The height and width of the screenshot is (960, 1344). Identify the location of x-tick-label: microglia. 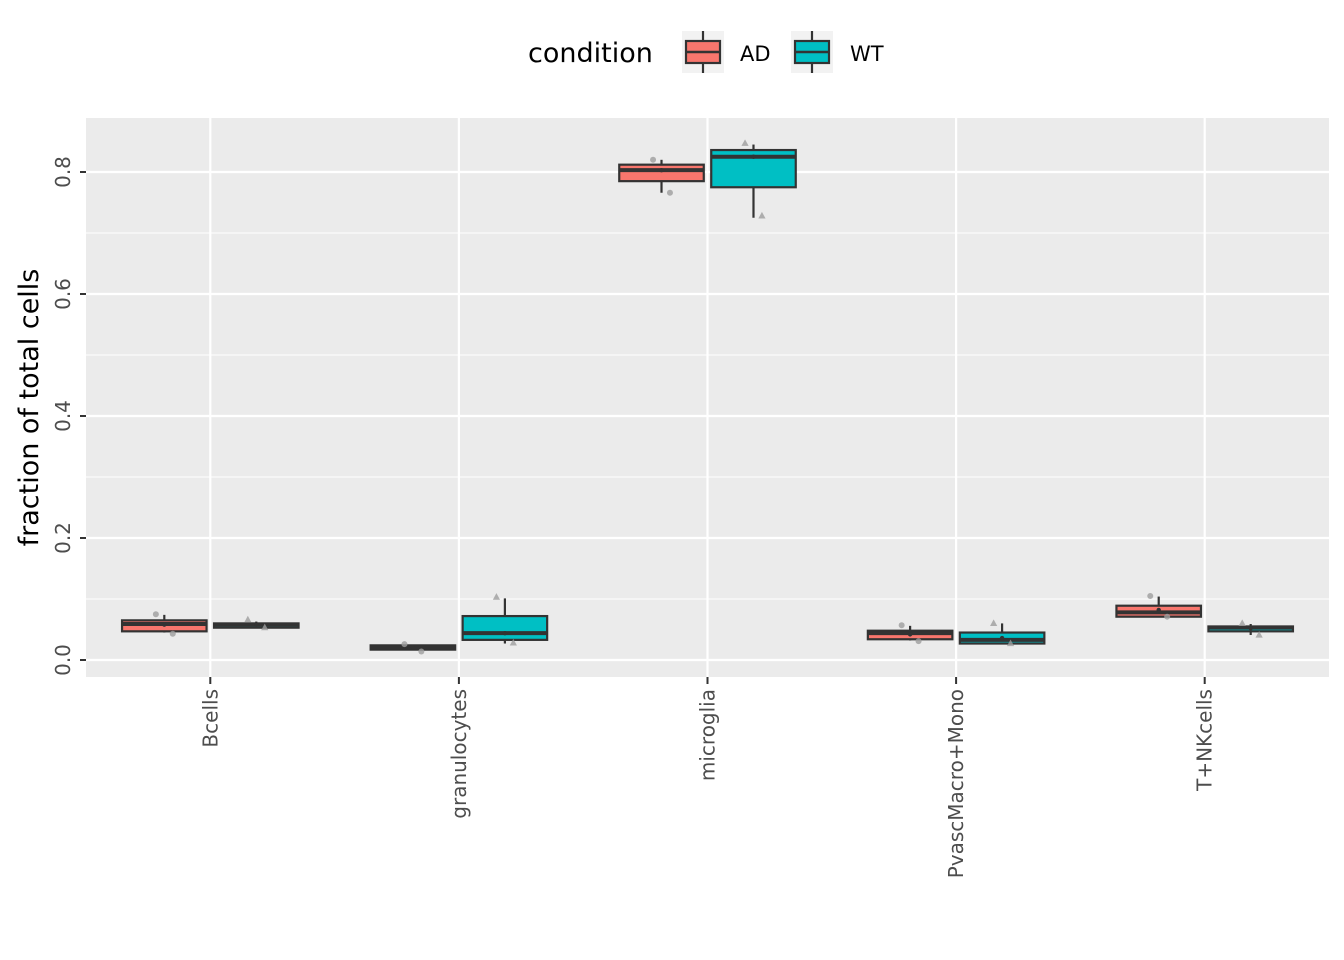
(708, 735).